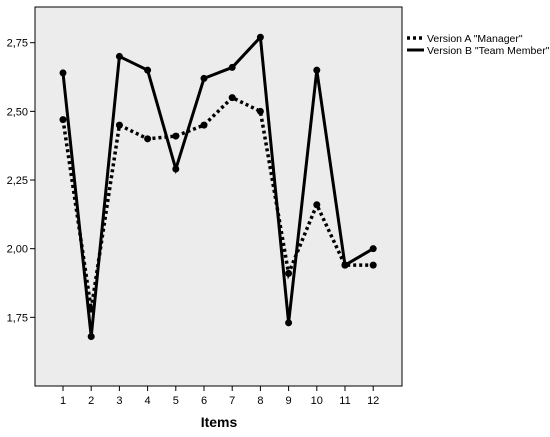  Describe the element at coordinates (373, 401) in the screenshot. I see `x-tick-label: 12` at that location.